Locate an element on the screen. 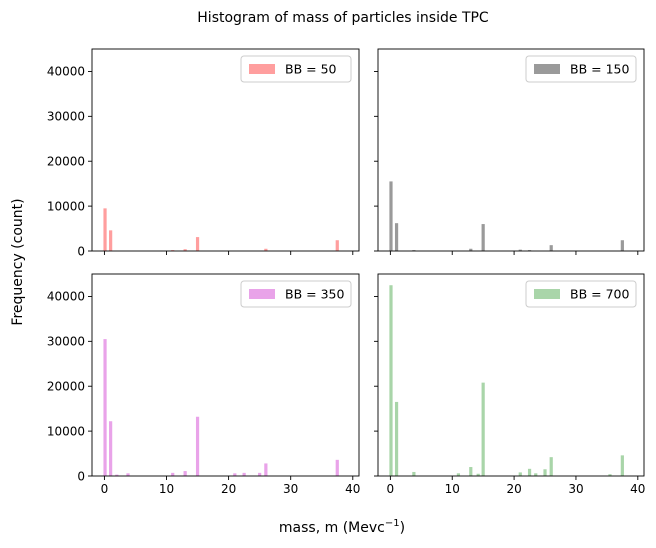 The width and height of the screenshot is (656, 548). legend-label: BB = 150 is located at coordinates (599, 69).